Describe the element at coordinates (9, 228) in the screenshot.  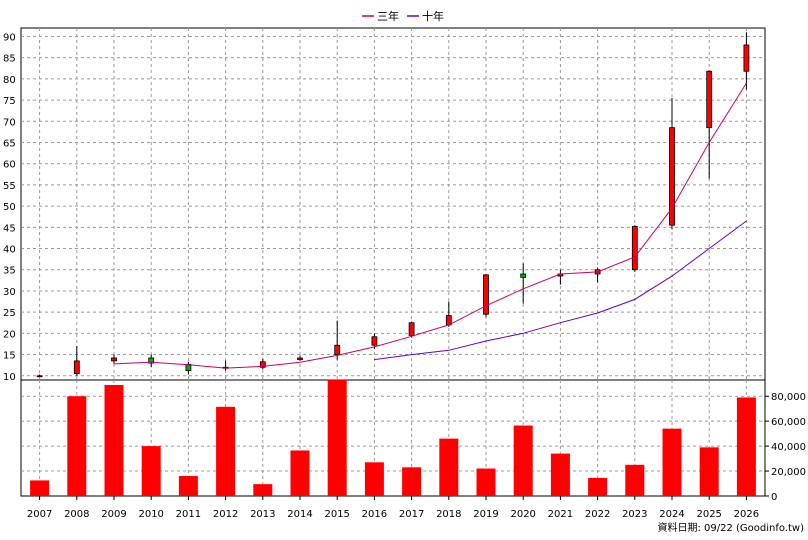
I see `price-tick-label: 45` at that location.